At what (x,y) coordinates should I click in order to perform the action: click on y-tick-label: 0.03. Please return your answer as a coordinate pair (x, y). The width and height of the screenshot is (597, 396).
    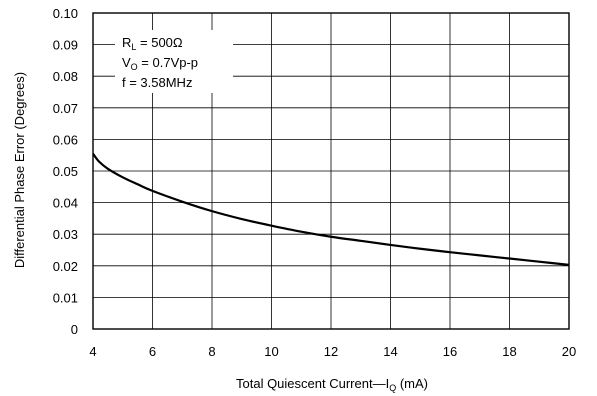
    Looking at the image, I should click on (65, 234).